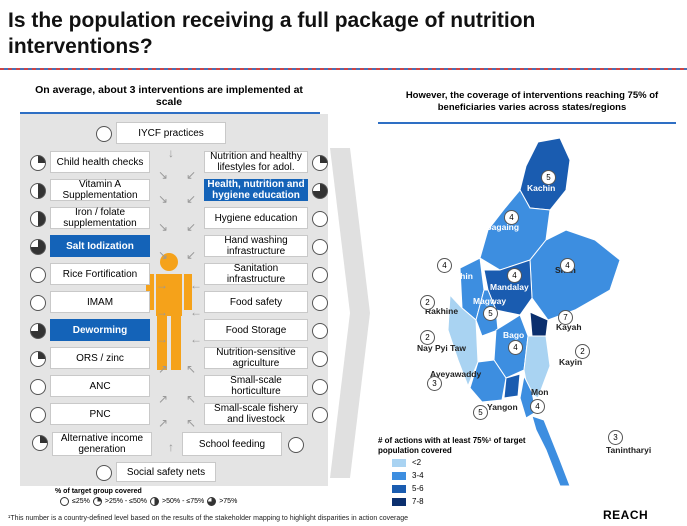  Describe the element at coordinates (408, 475) in the screenshot. I see `map-legend-item: 3-4` at that location.